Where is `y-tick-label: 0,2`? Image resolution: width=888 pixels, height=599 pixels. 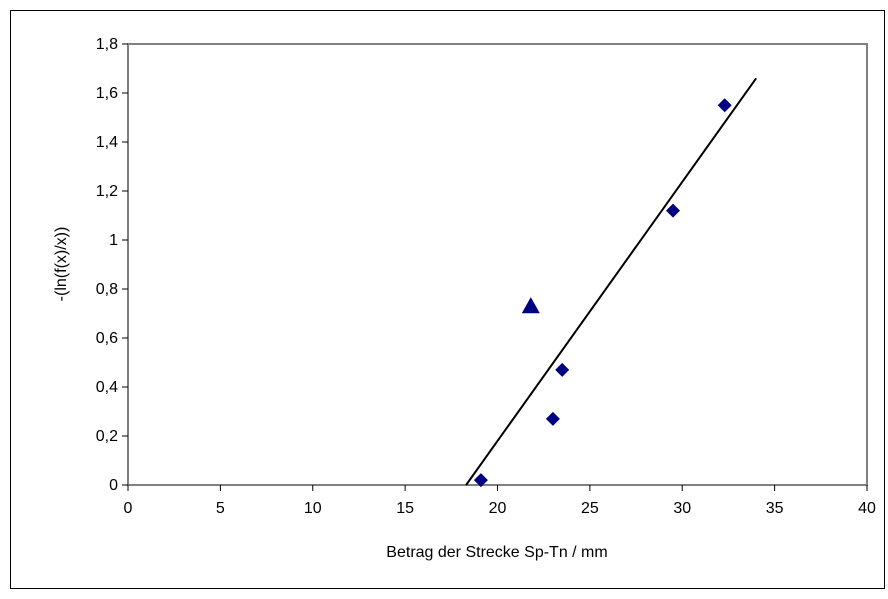 y-tick-label: 0,2 is located at coordinates (107, 436).